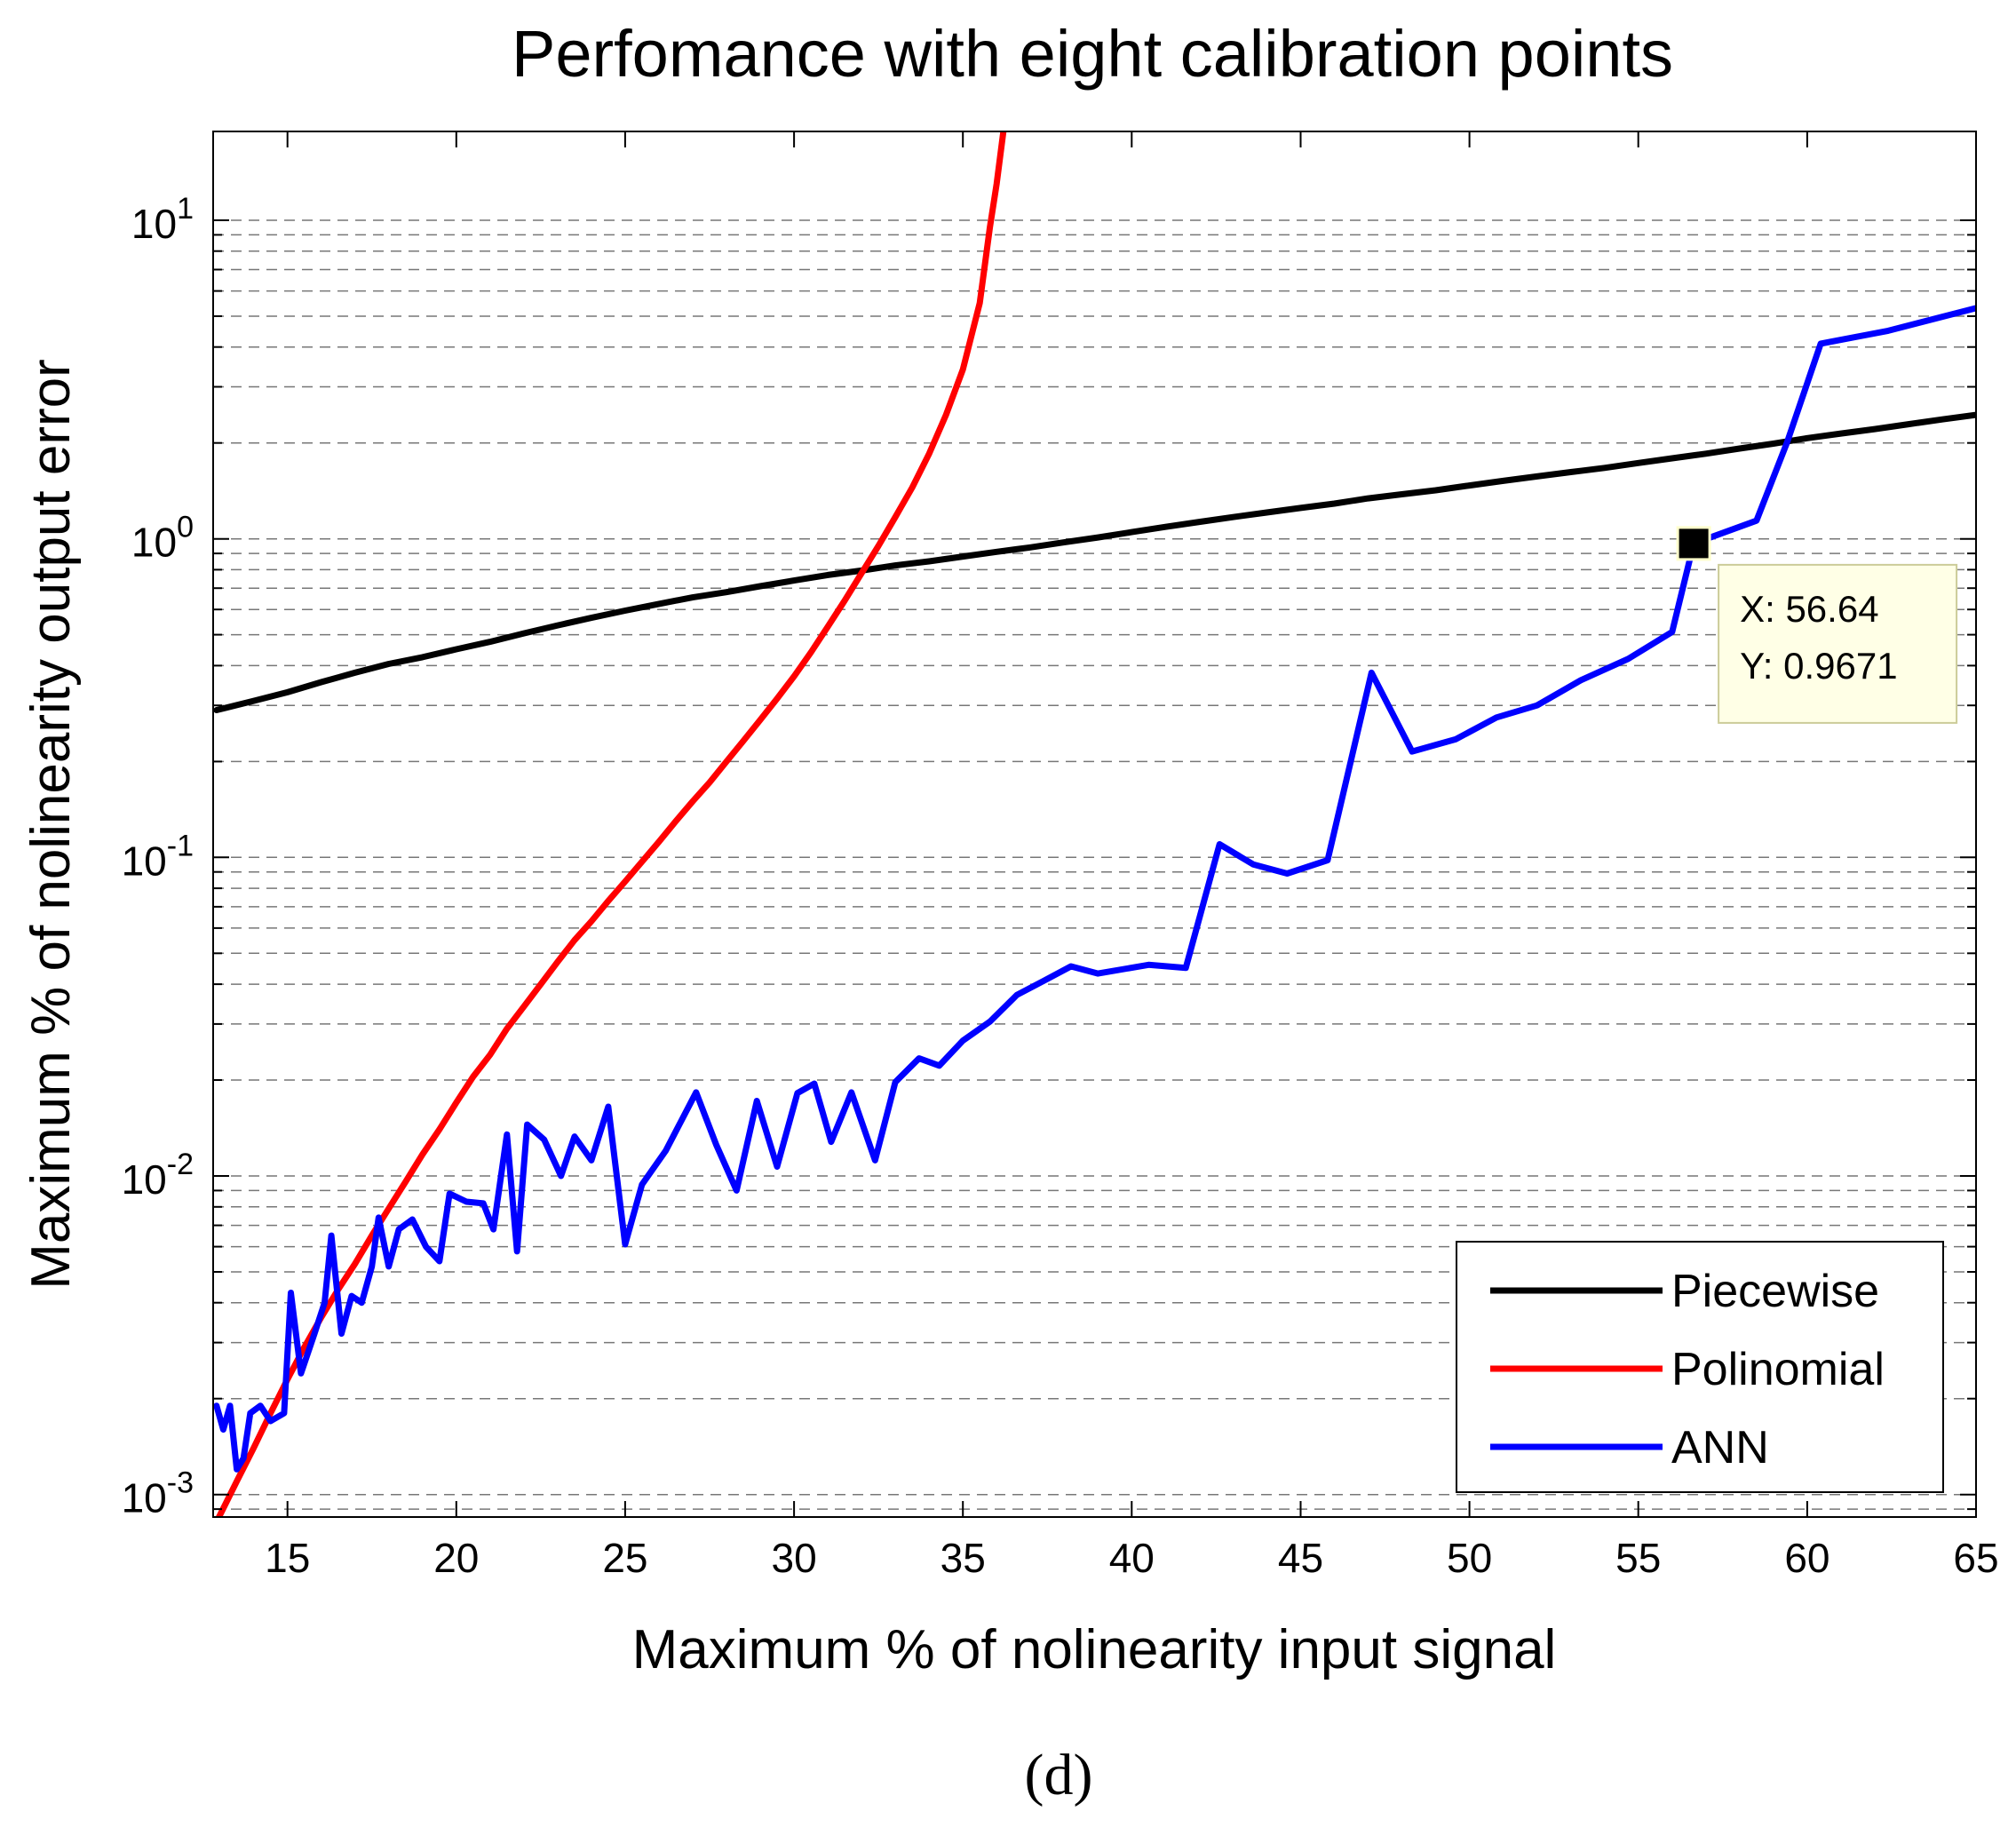 This screenshot has width=2016, height=1827. What do you see at coordinates (963, 1558) in the screenshot?
I see `x-tick-label: 35` at bounding box center [963, 1558].